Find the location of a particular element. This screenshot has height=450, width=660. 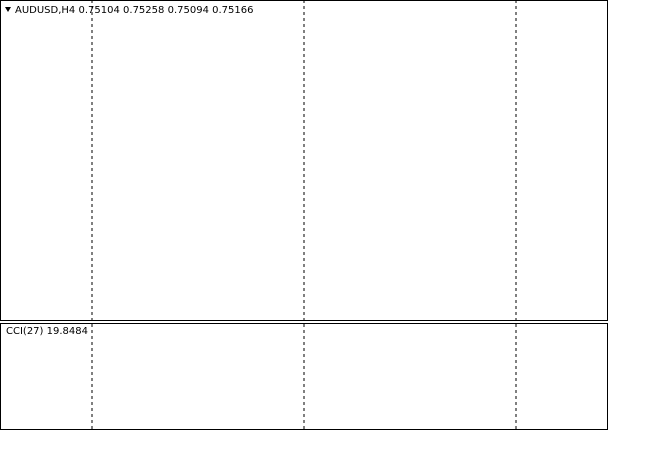

menu-arrow is located at coordinates (8, 9).